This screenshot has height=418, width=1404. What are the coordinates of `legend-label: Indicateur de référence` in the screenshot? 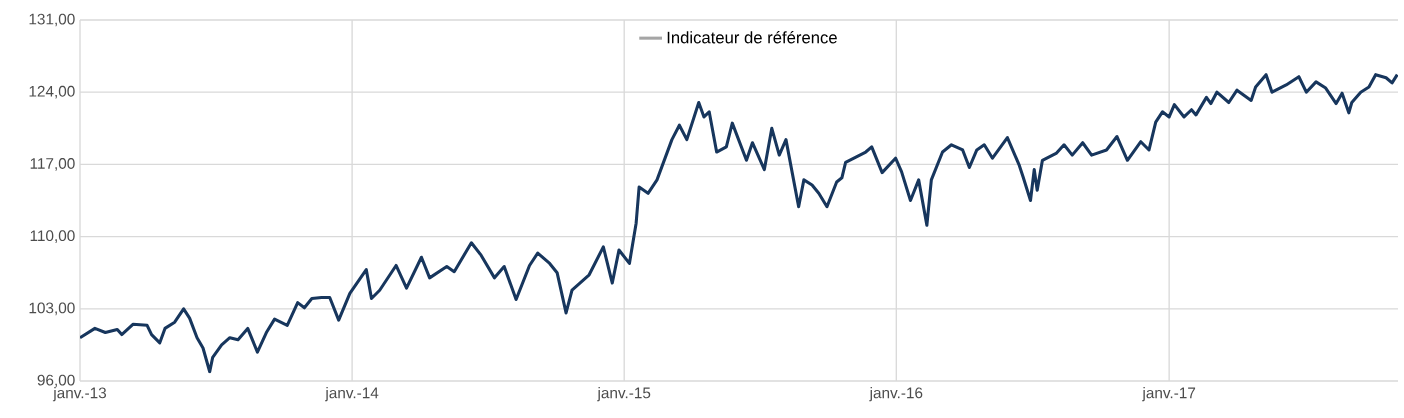 It's located at (752, 37).